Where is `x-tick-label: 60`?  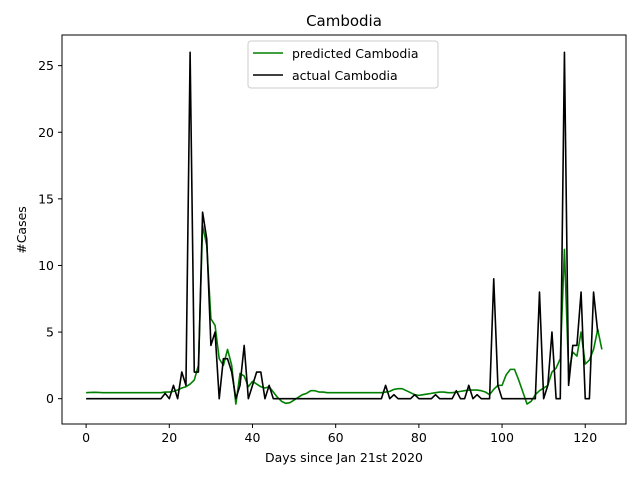
x-tick-label: 60 is located at coordinates (336, 437).